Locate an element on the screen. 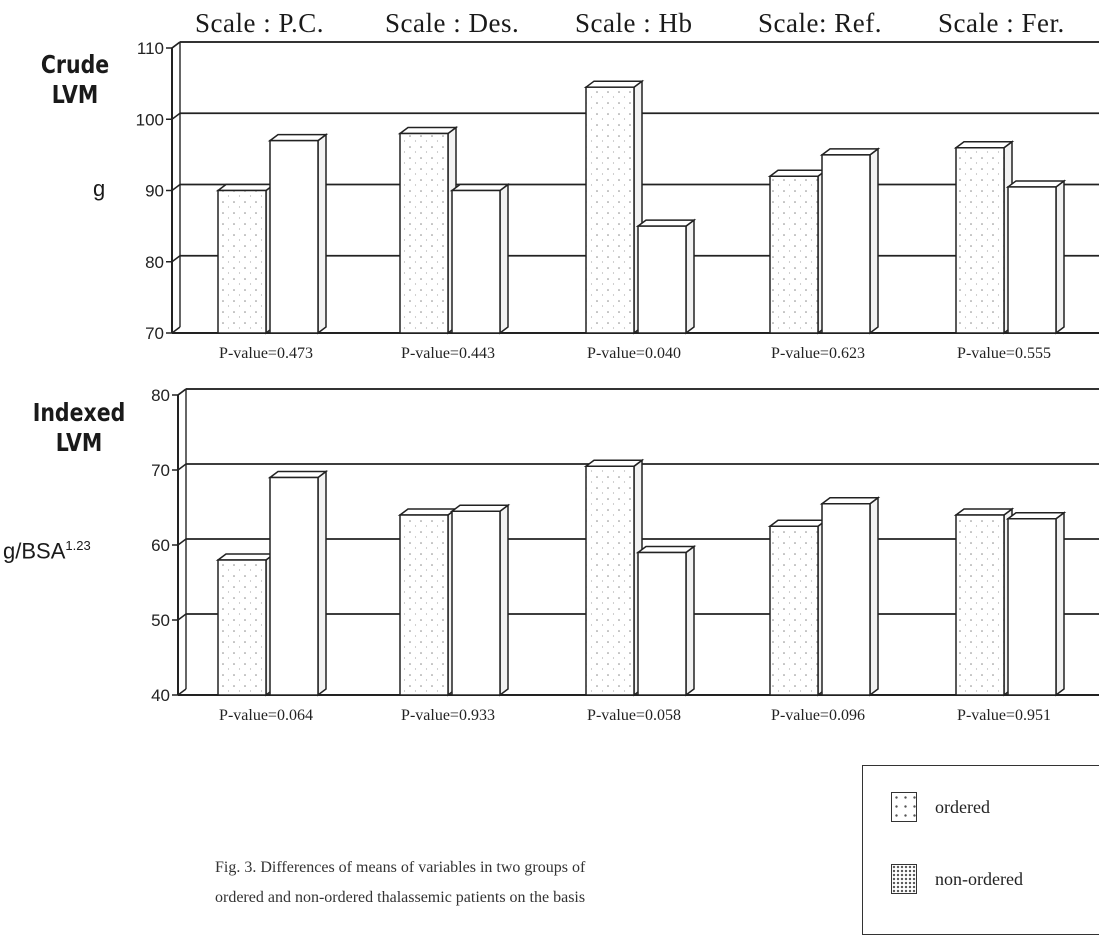  crude-label-line1: Crude is located at coordinates (75, 64).